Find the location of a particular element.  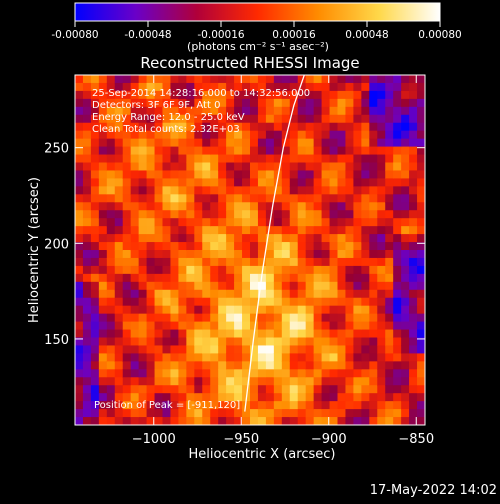

y-tick-label: 150 is located at coordinates (56, 340).